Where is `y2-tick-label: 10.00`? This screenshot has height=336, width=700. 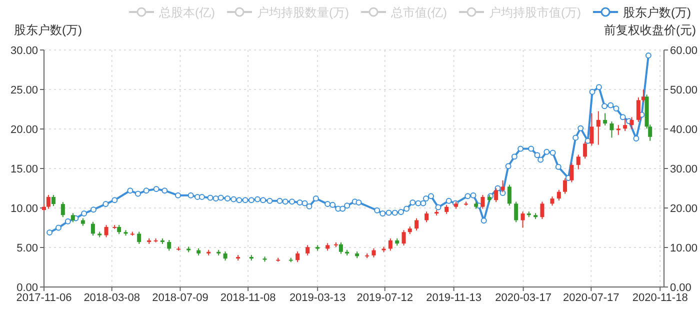 y2-tick-label: 10.00 is located at coordinates (684, 248).